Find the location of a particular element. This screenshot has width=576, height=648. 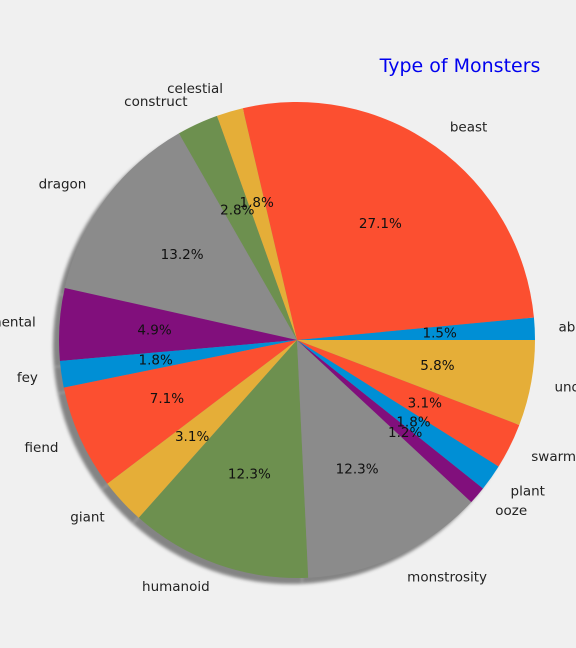

pie-slice-celestial is located at coordinates (256, 224).